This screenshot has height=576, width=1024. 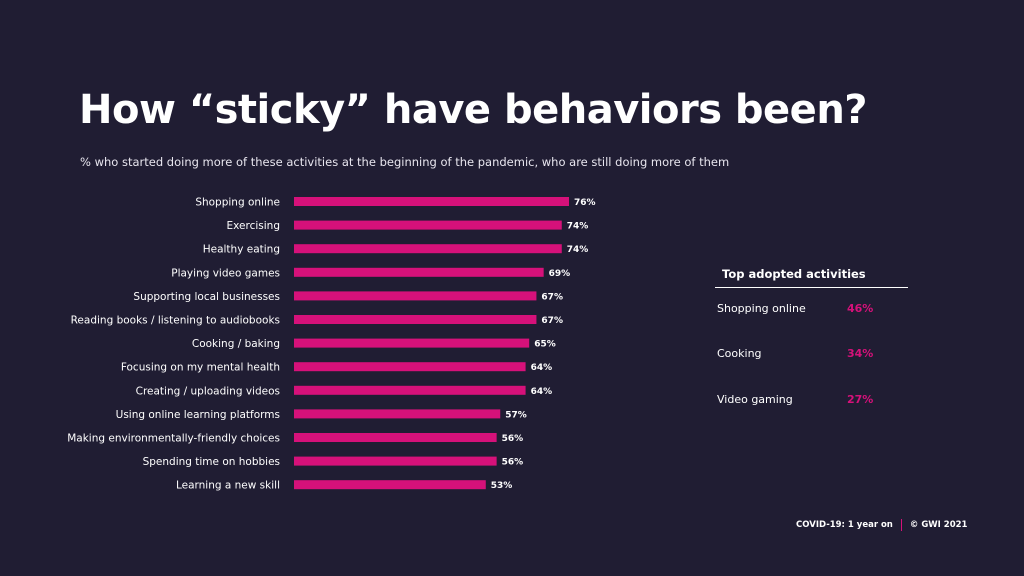 I want to click on value-label: 65%, so click(x=545, y=345).